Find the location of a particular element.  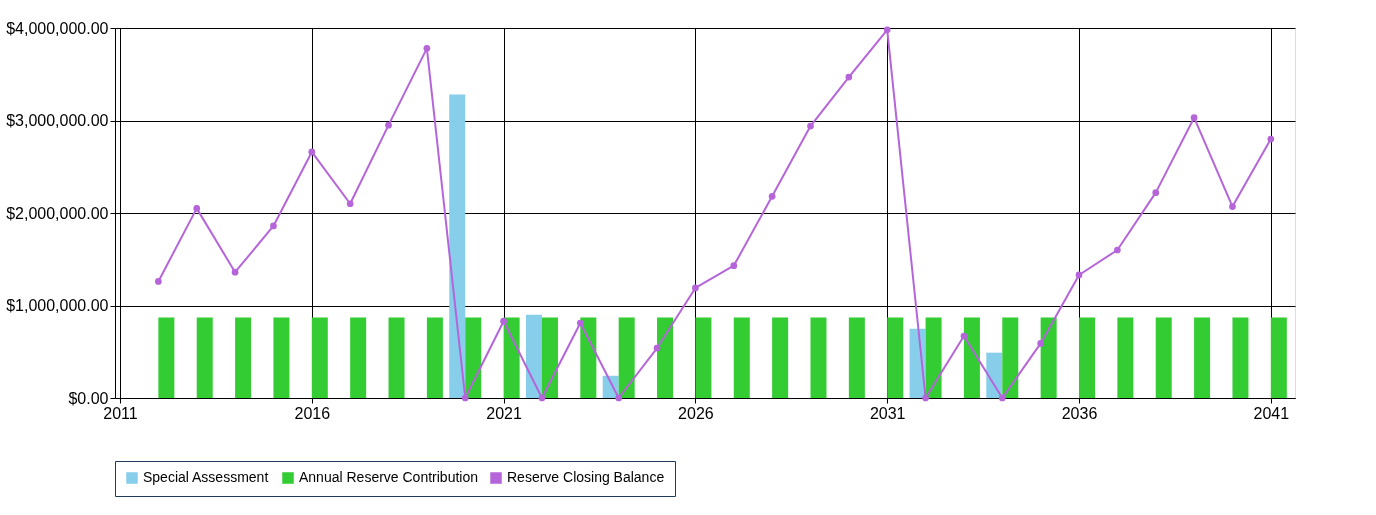

y-tick-label: $2,000,000.00 is located at coordinates (57, 213).